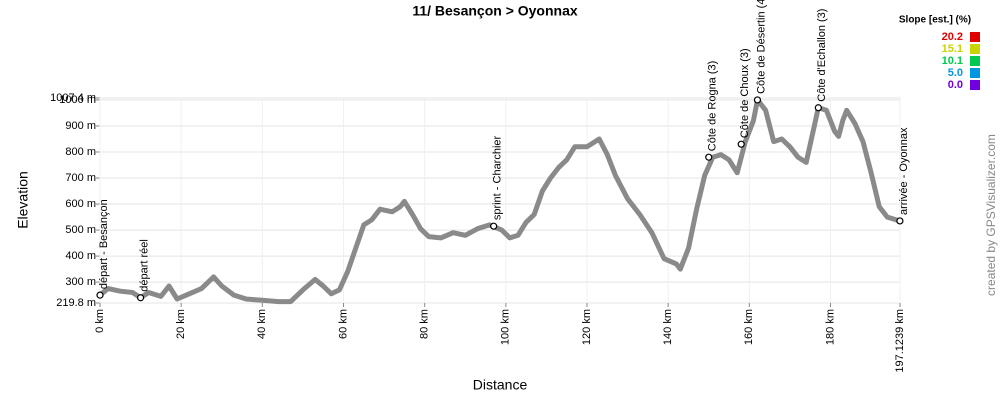 This screenshot has height=400, width=1000. Describe the element at coordinates (991, 215) in the screenshot. I see `credit: created by GPSVisualizer.com` at that location.